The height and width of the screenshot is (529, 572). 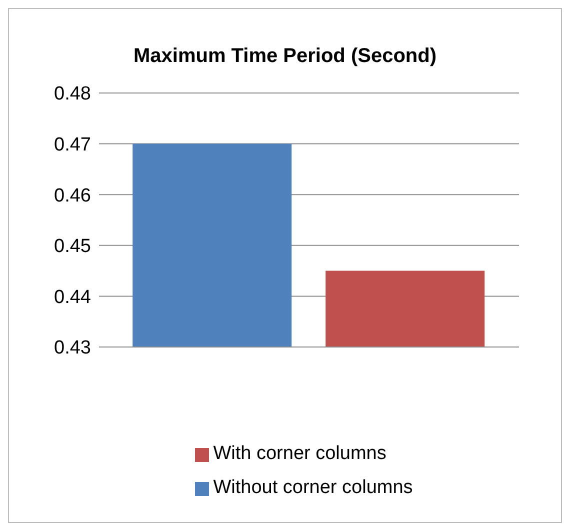 What do you see at coordinates (73, 297) in the screenshot?
I see `y-tick-label: 0.44` at bounding box center [73, 297].